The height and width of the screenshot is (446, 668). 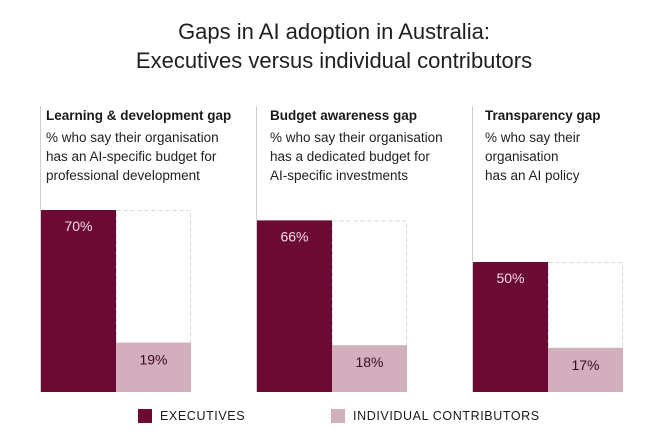 I want to click on data-label-executives-budget: 66%, so click(x=294, y=236).